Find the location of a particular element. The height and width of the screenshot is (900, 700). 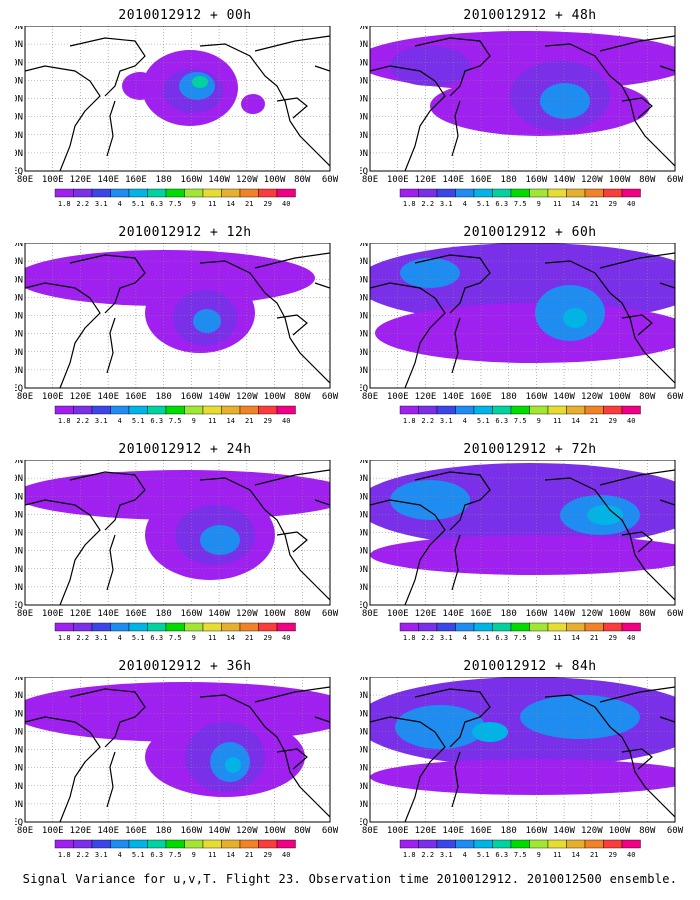

map-frame is located at coordinates (522, 316).